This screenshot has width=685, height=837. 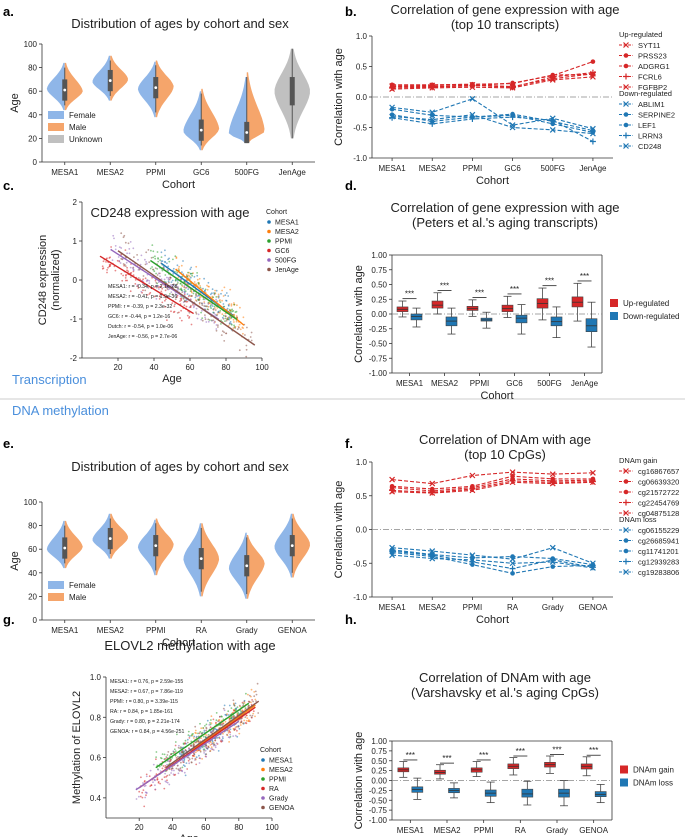 What do you see at coordinates (96, 677) in the screenshot?
I see `y-tick-label: 1.0` at bounding box center [96, 677].